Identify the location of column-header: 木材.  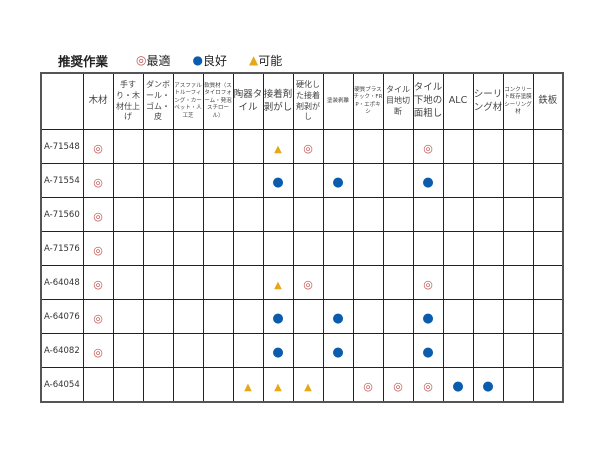
(98, 101).